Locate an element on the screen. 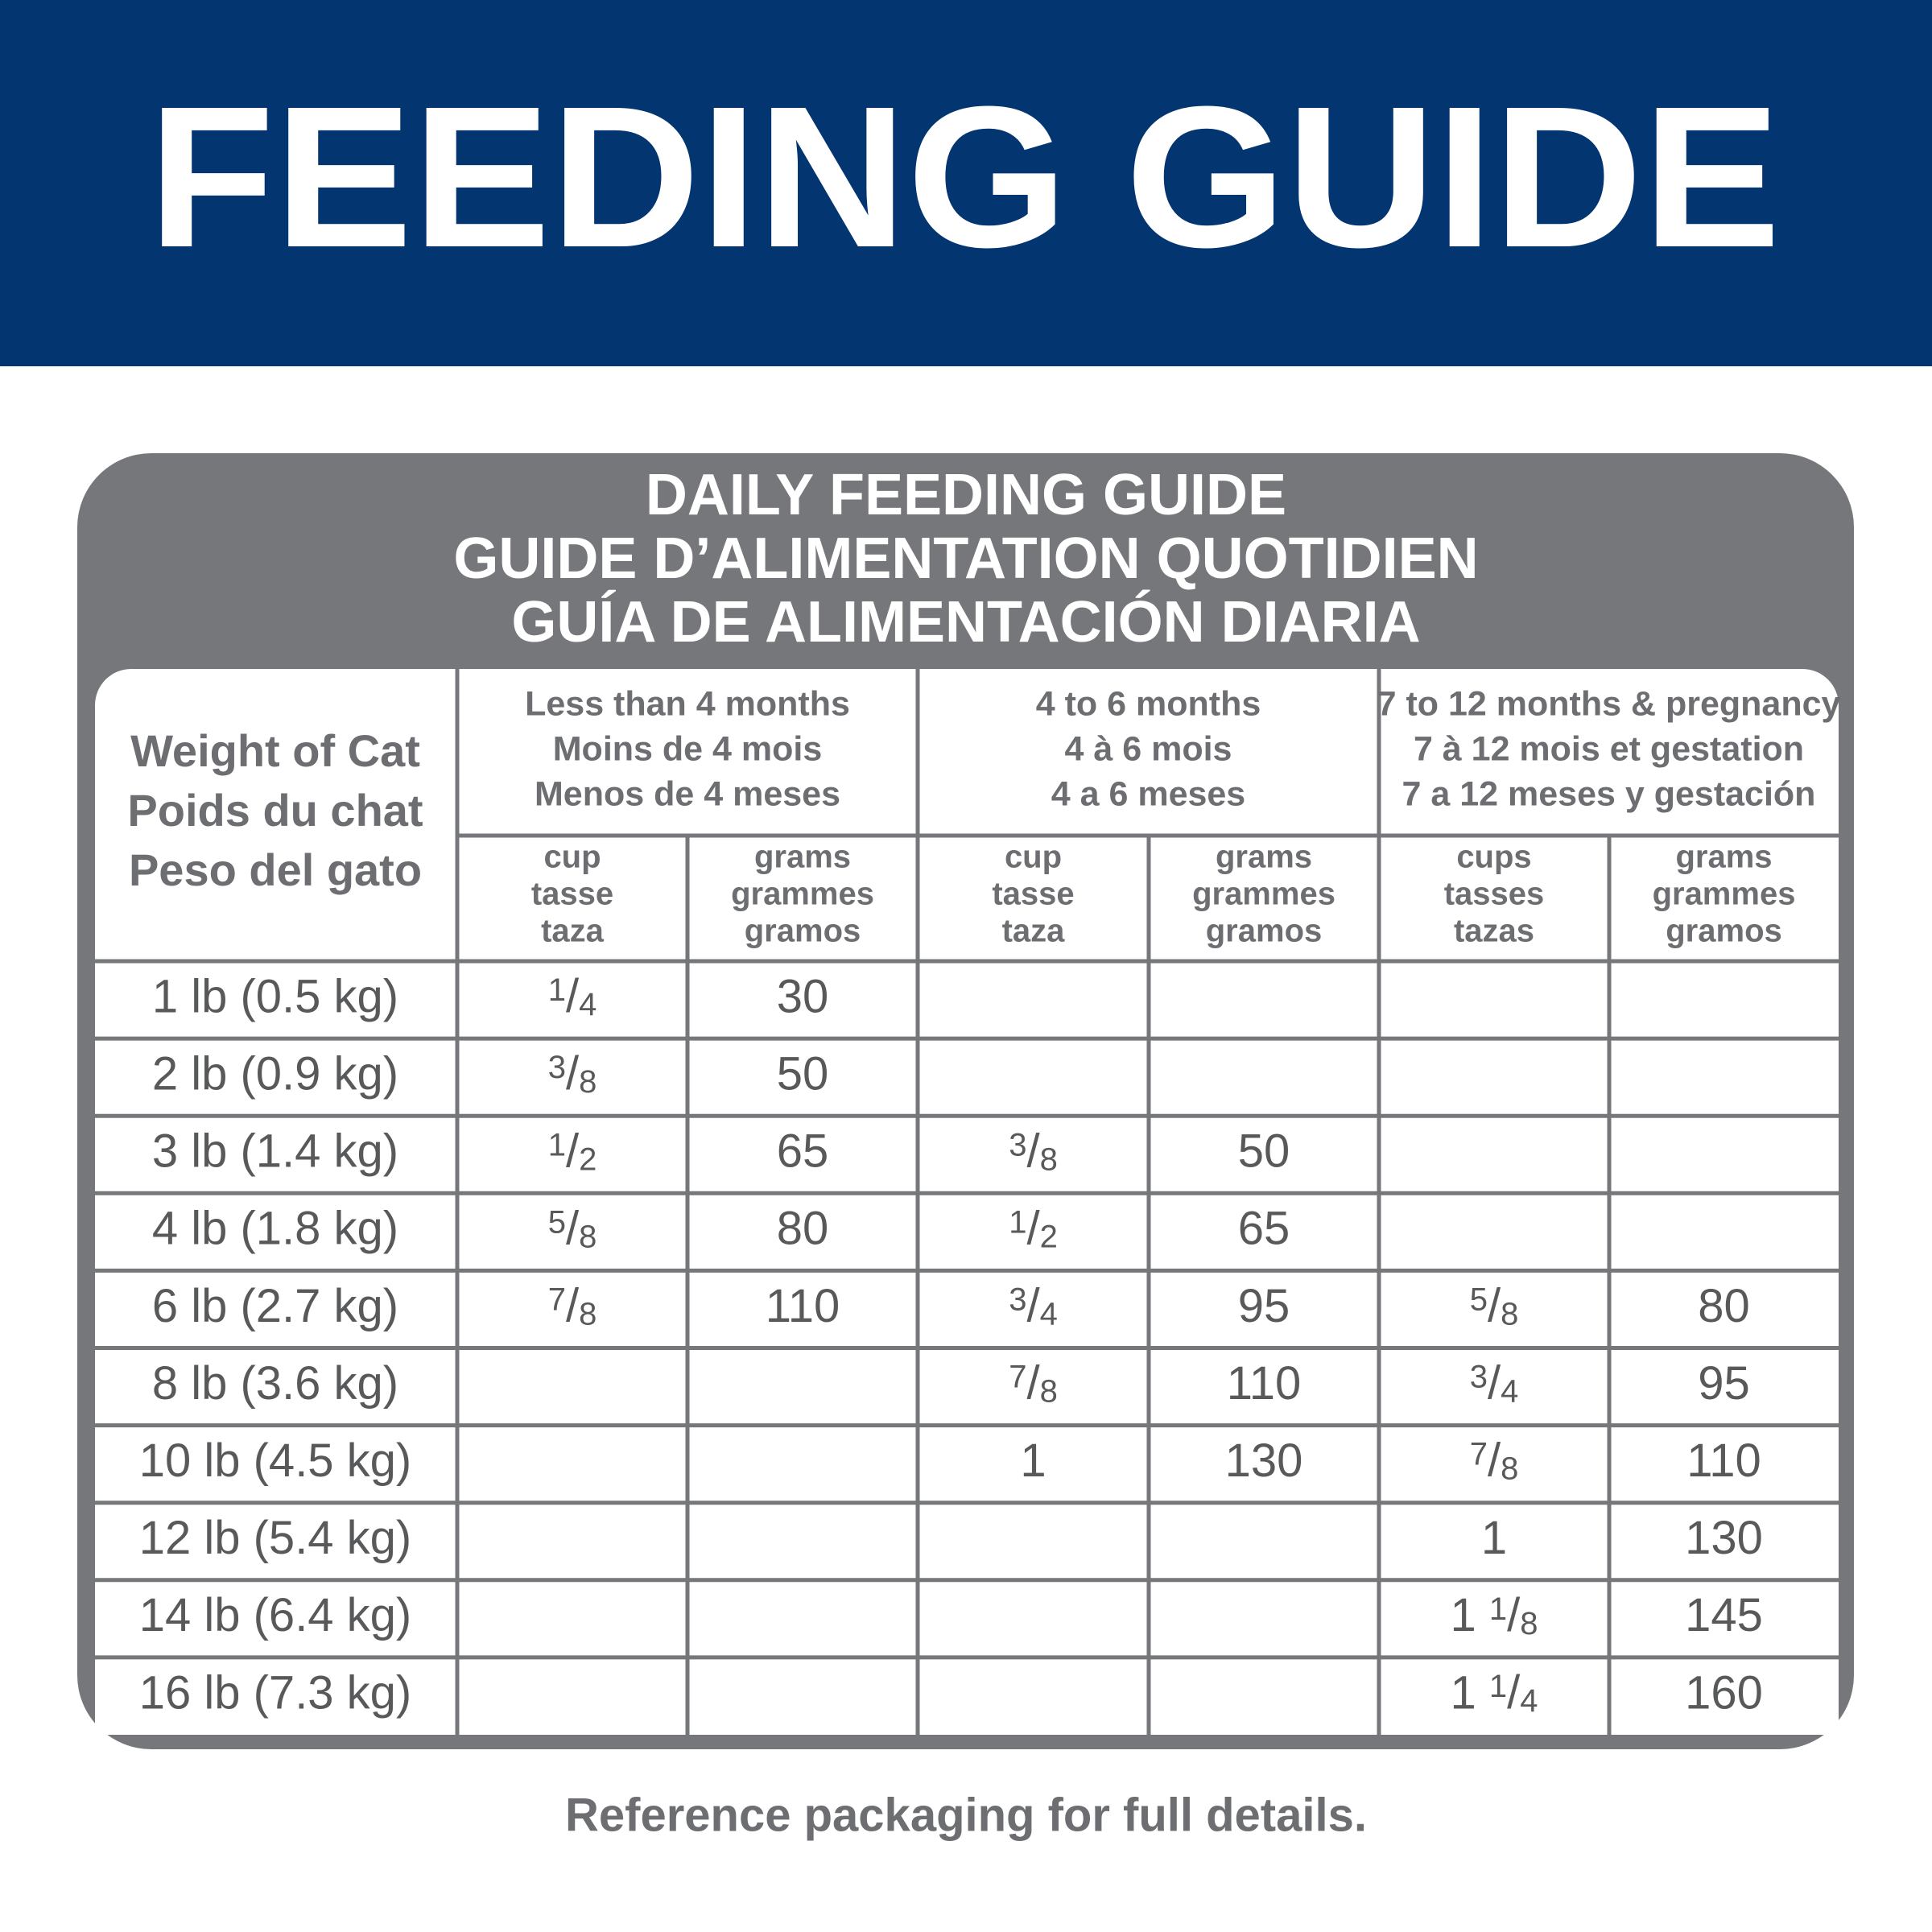 The image size is (1932, 1932). amount-cell: 1/4 is located at coordinates (572, 996).